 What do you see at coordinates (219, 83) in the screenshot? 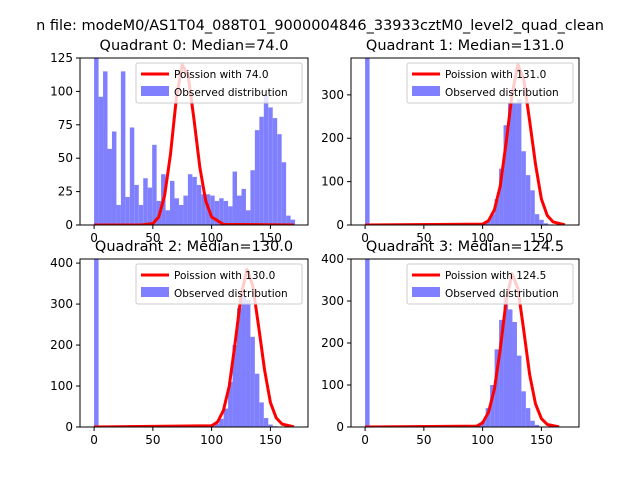
I see `legend: Poission with 74.0 Observed distribution` at bounding box center [219, 83].